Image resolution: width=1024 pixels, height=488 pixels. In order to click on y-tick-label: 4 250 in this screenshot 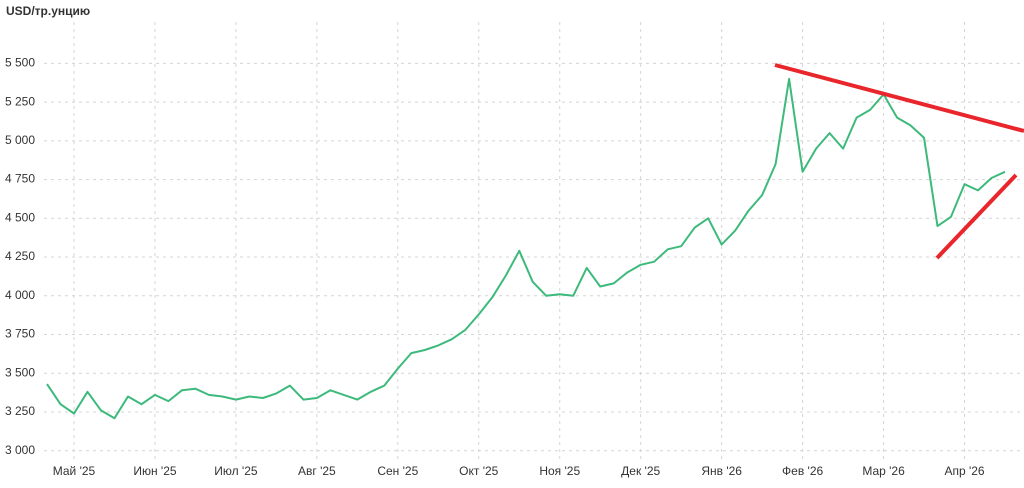, I will do `click(20, 256)`.